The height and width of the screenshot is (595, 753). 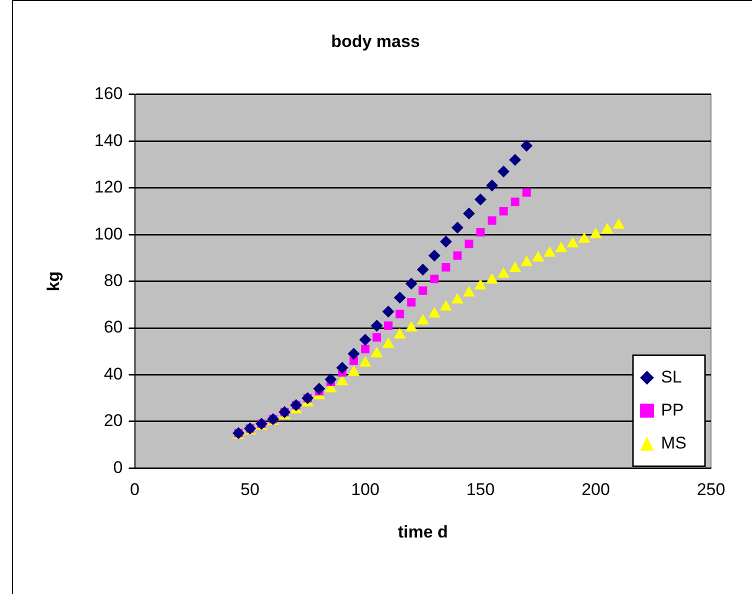 What do you see at coordinates (711, 490) in the screenshot?
I see `x-tick-label: 250` at bounding box center [711, 490].